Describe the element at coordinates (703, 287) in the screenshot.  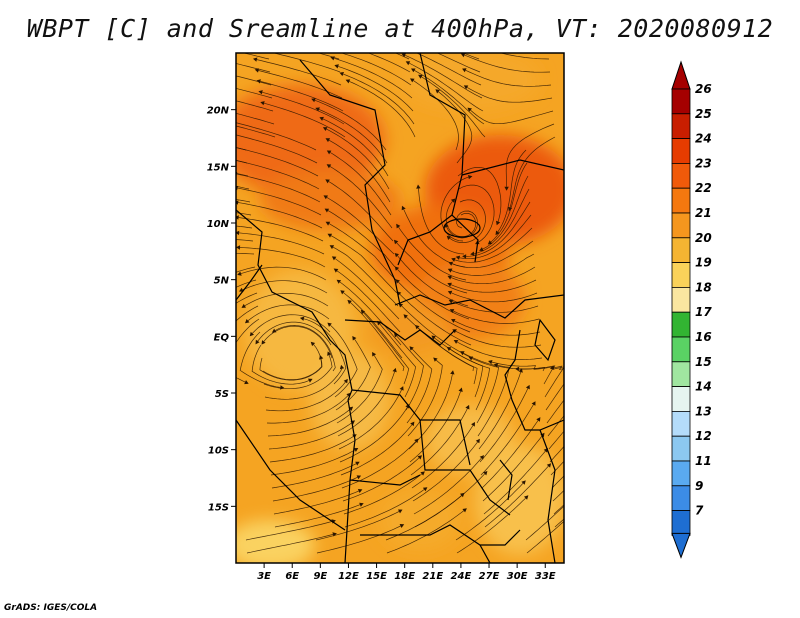
I see `colorbar-label: 18` at that location.